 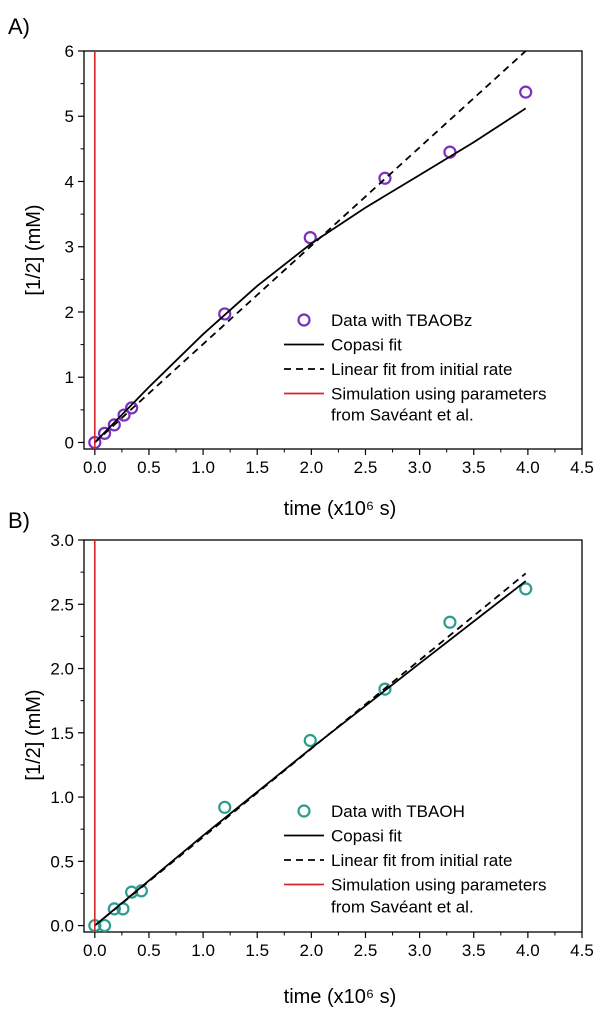 What do you see at coordinates (62, 926) in the screenshot?
I see `y-tick-label: 0.0` at bounding box center [62, 926].